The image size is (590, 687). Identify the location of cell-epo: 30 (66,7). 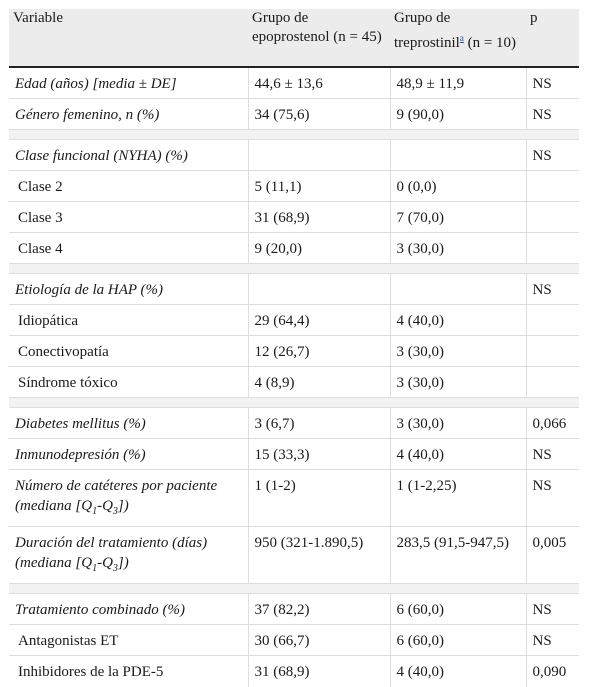
(318, 640).